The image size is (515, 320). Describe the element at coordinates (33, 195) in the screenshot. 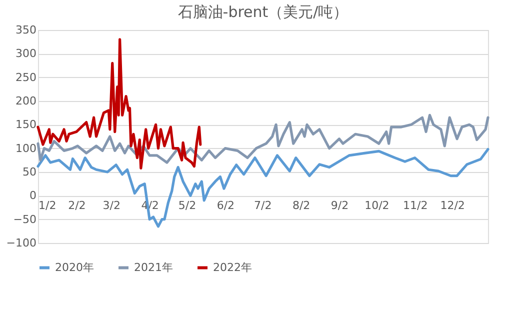

I see `y-tick-label: 0` at that location.